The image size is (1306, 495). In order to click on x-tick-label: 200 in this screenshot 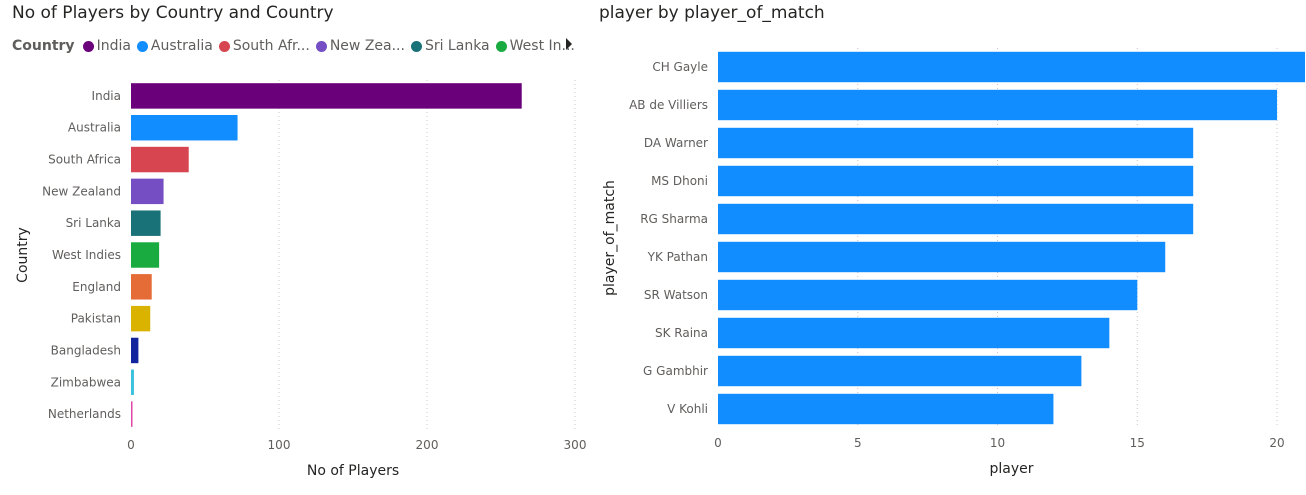, I will do `click(427, 445)`.